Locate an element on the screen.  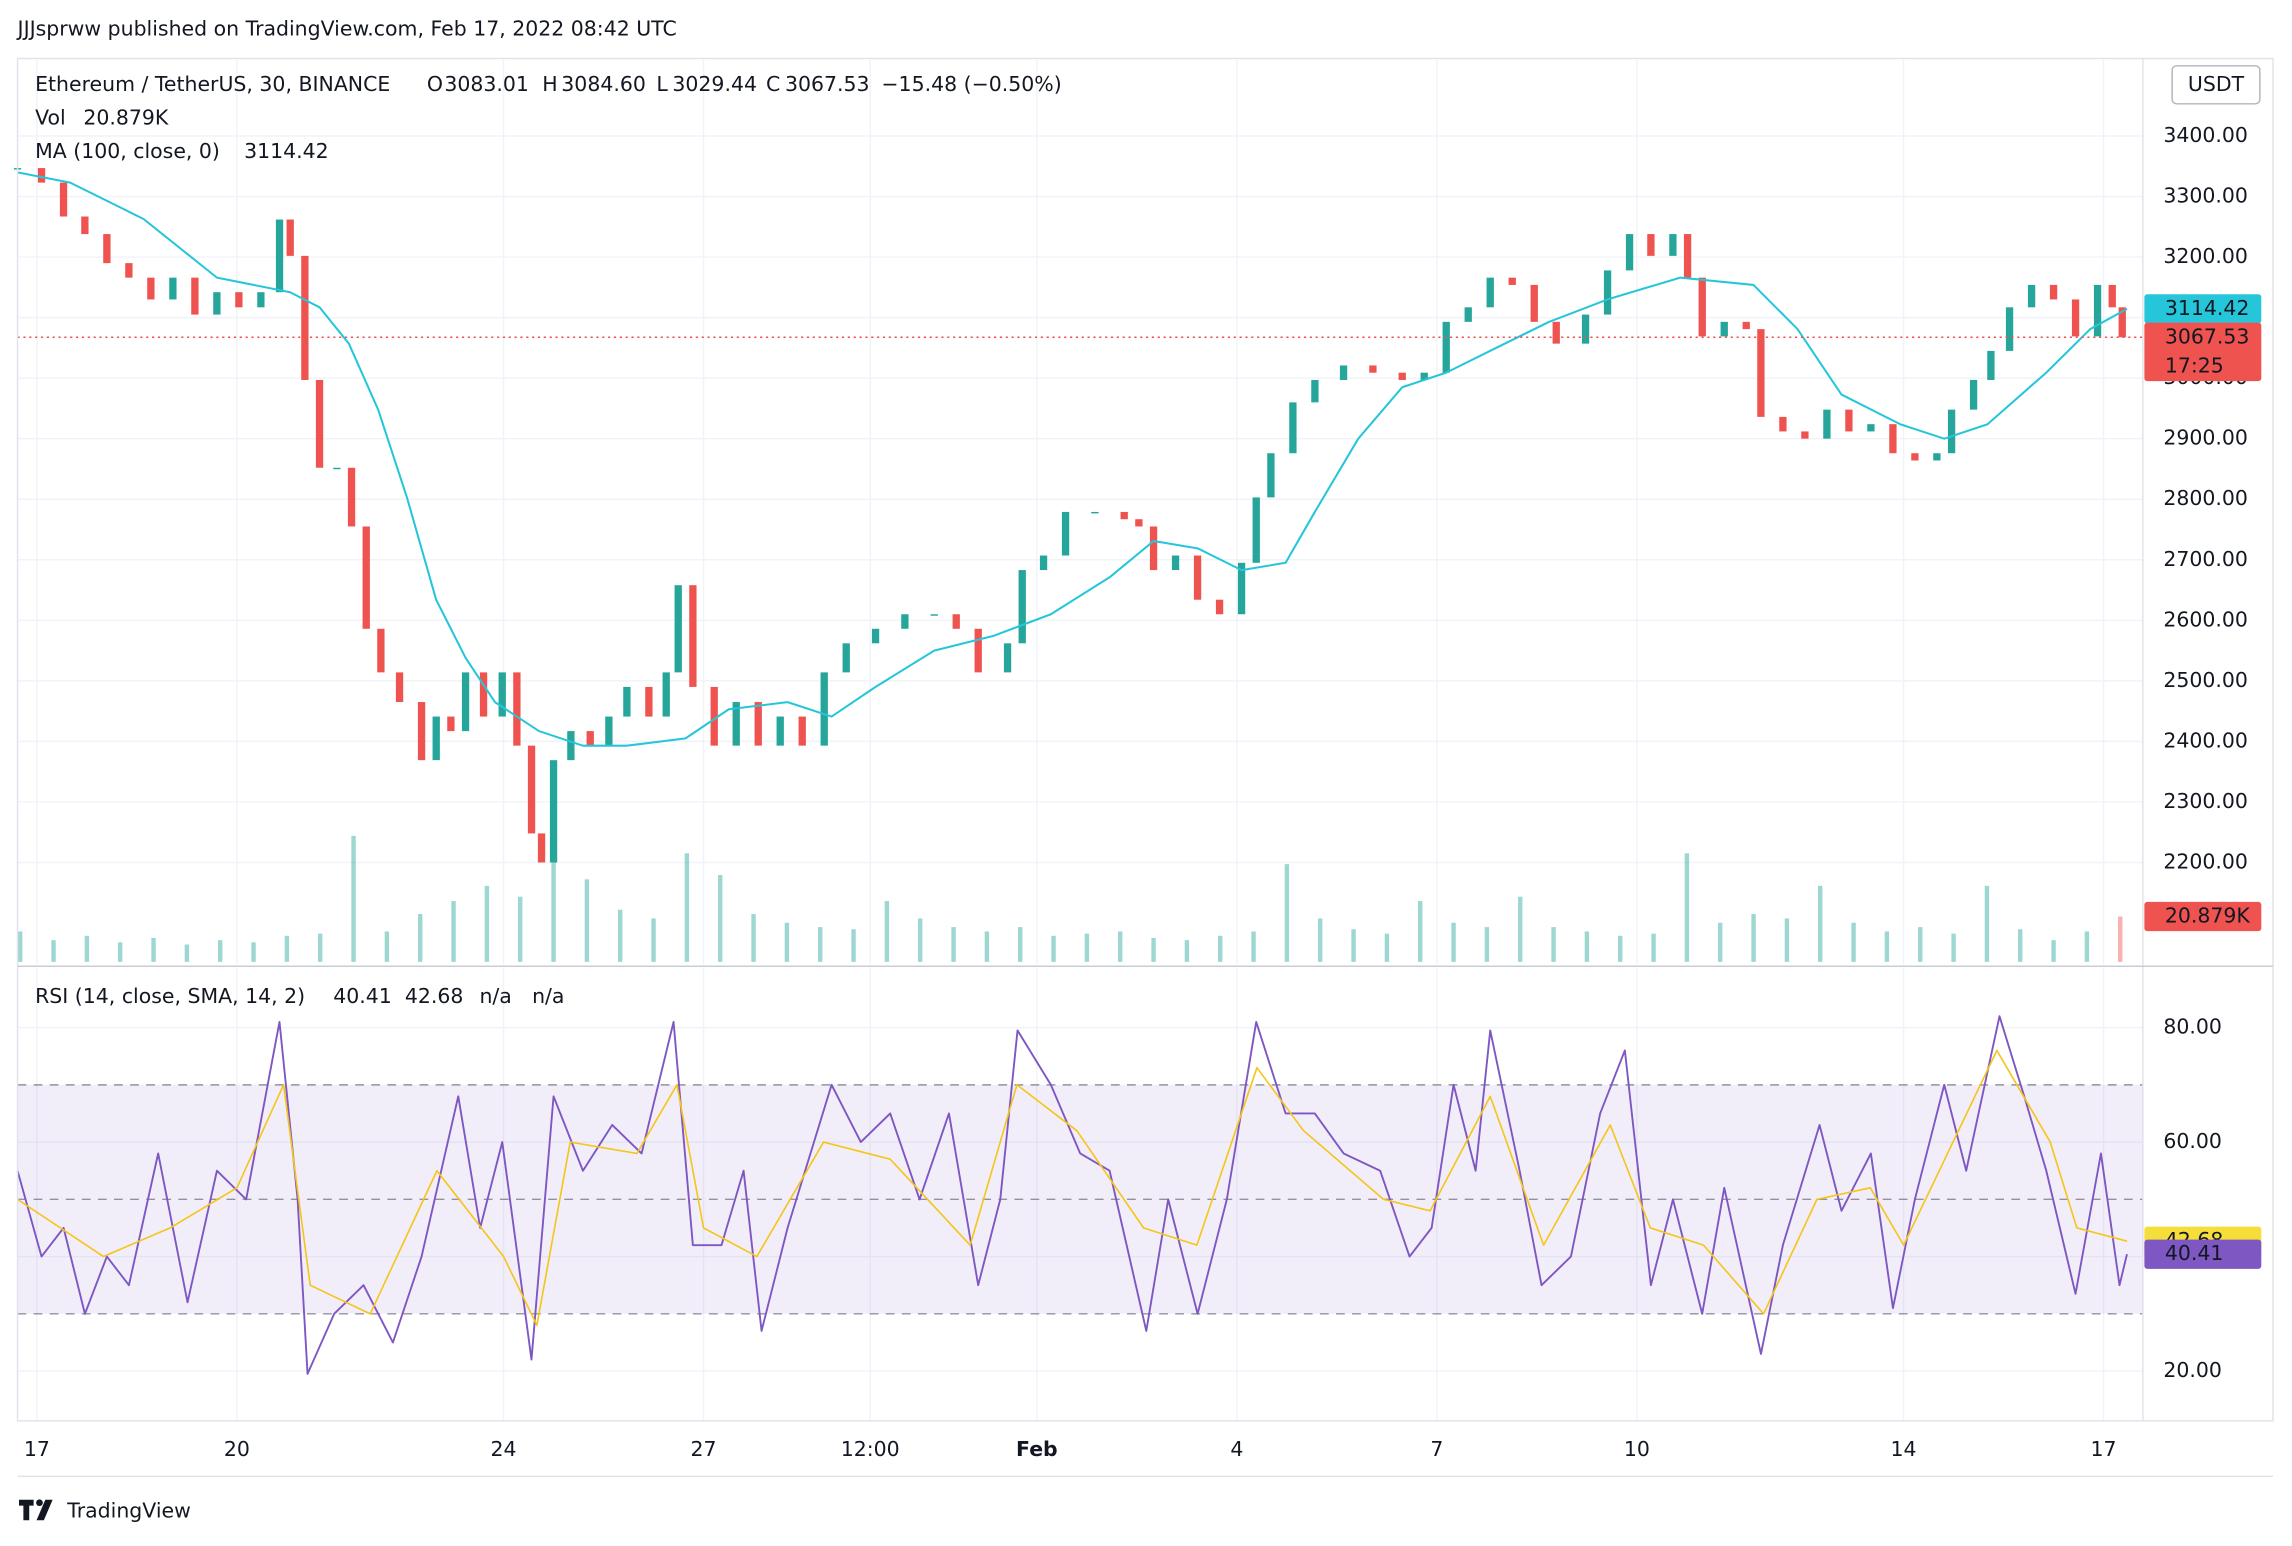
ohlc-value: 3083.01 is located at coordinates (486, 84).